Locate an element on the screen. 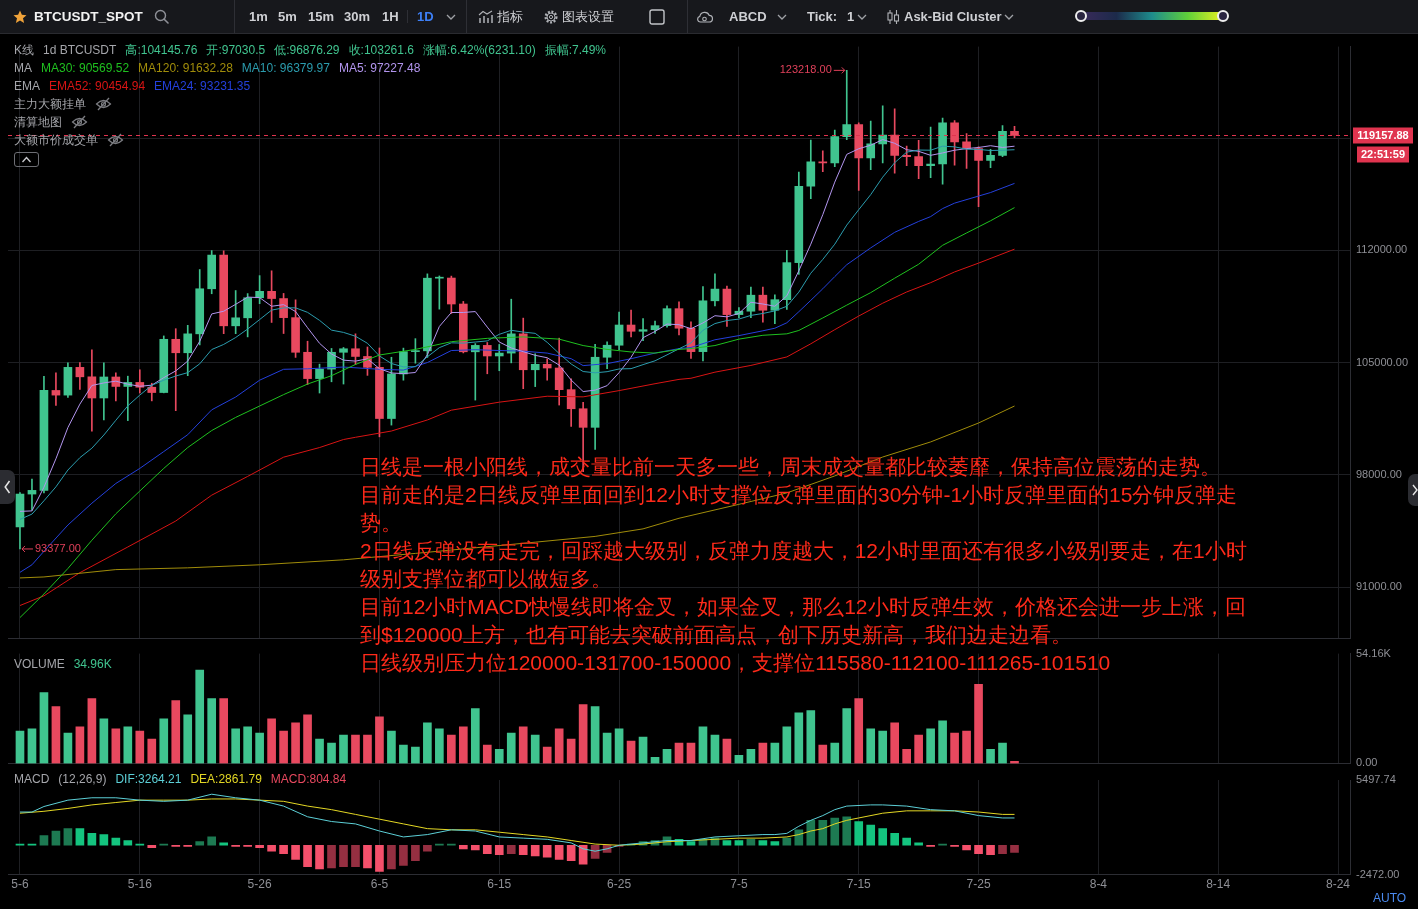 The image size is (1418, 909). series-label: DIF:3264.21 is located at coordinates (148, 779).